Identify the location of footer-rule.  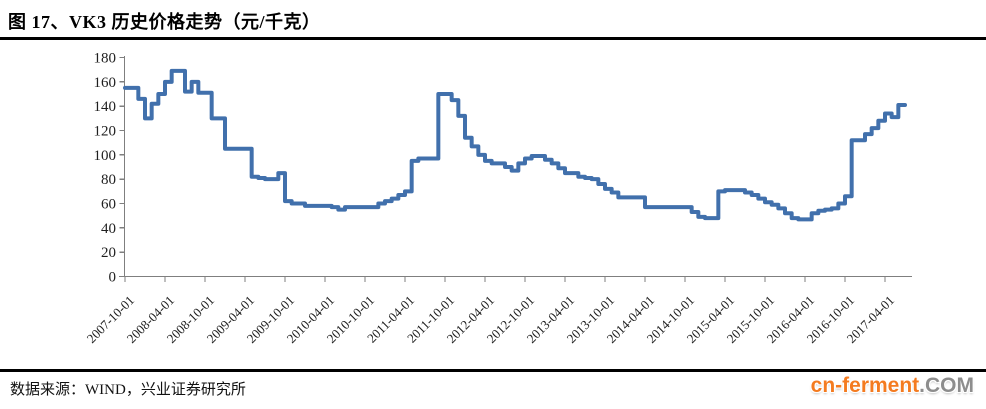
(493, 370).